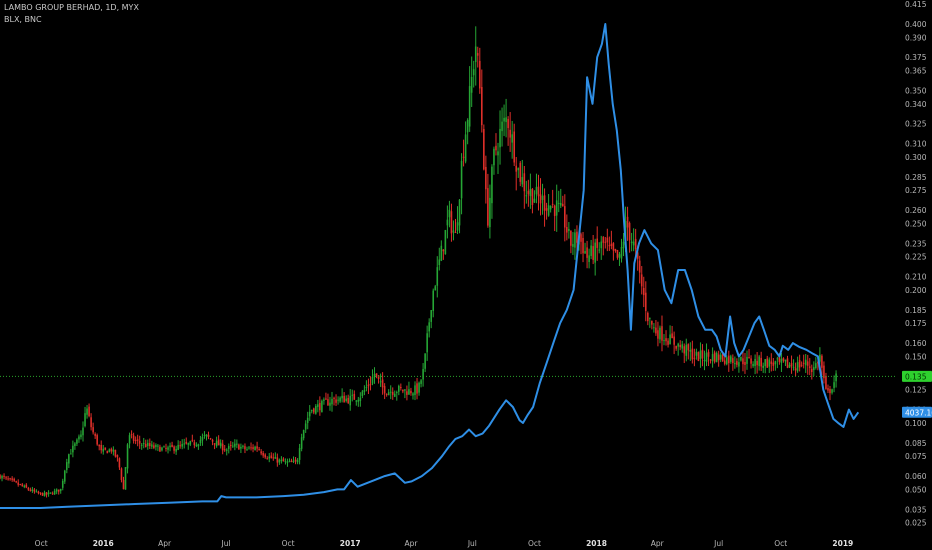 Image resolution: width=932 pixels, height=550 pixels. What do you see at coordinates (916, 323) in the screenshot?
I see `y-tick-label: 0.175` at bounding box center [916, 323].